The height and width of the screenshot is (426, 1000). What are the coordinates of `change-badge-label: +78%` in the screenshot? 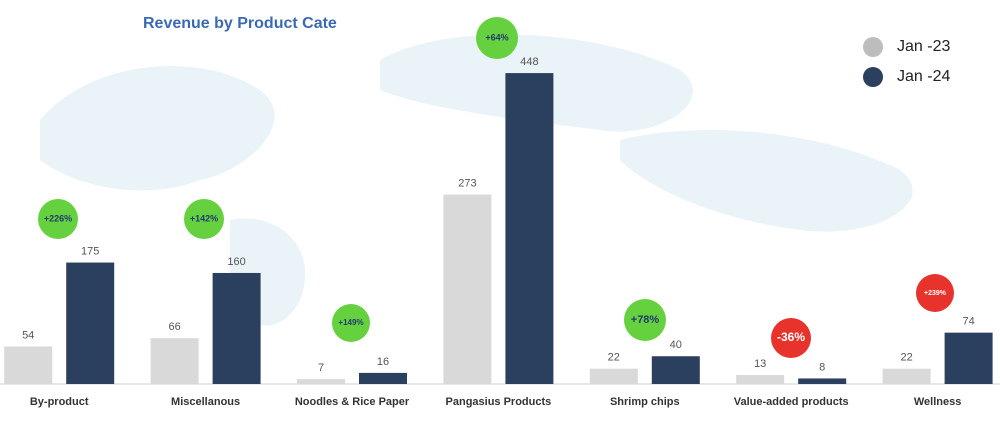 It's located at (645, 320).